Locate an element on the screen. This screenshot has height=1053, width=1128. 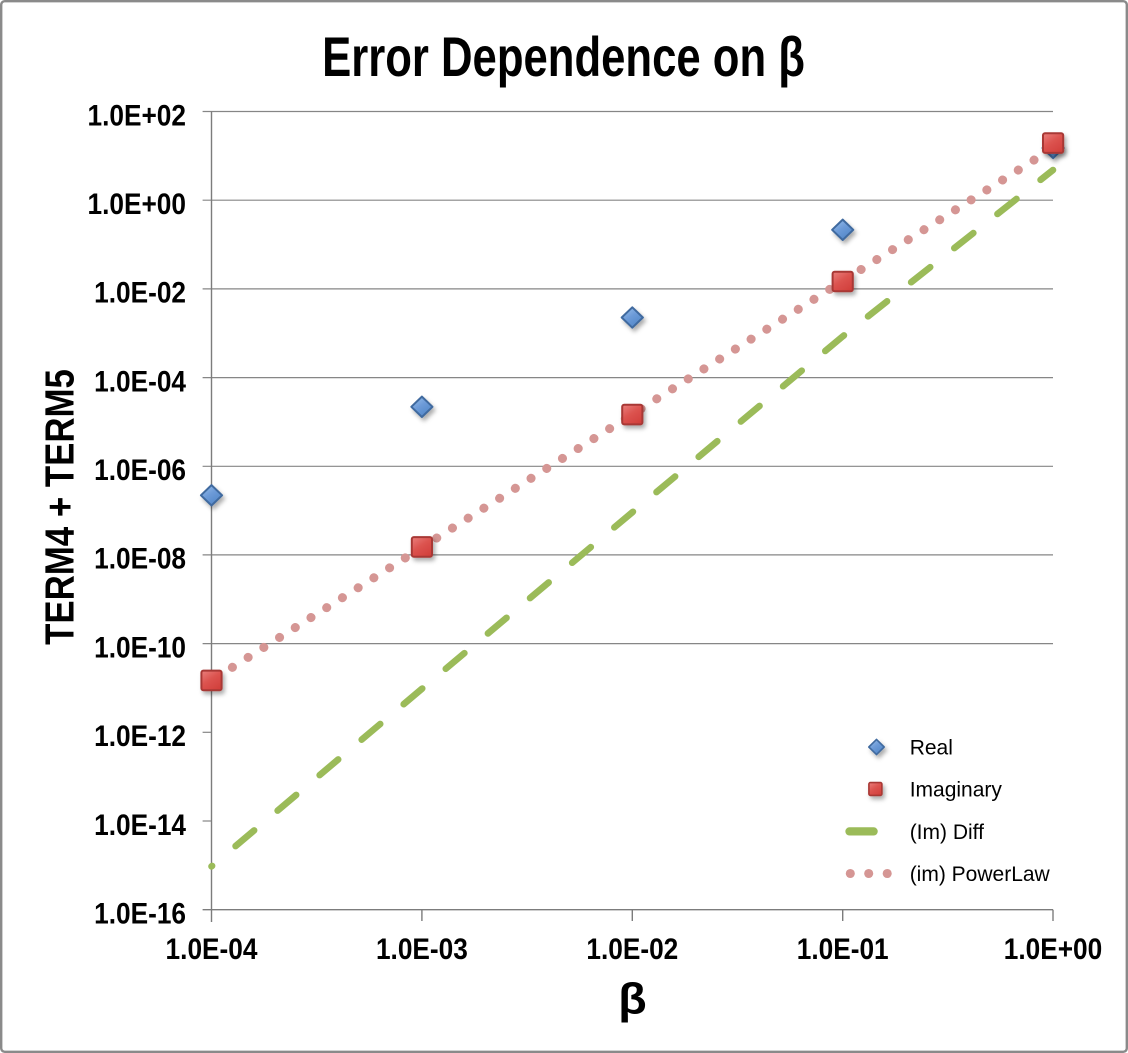
svg-text: 1.0E-01 is located at coordinates (843, 948).